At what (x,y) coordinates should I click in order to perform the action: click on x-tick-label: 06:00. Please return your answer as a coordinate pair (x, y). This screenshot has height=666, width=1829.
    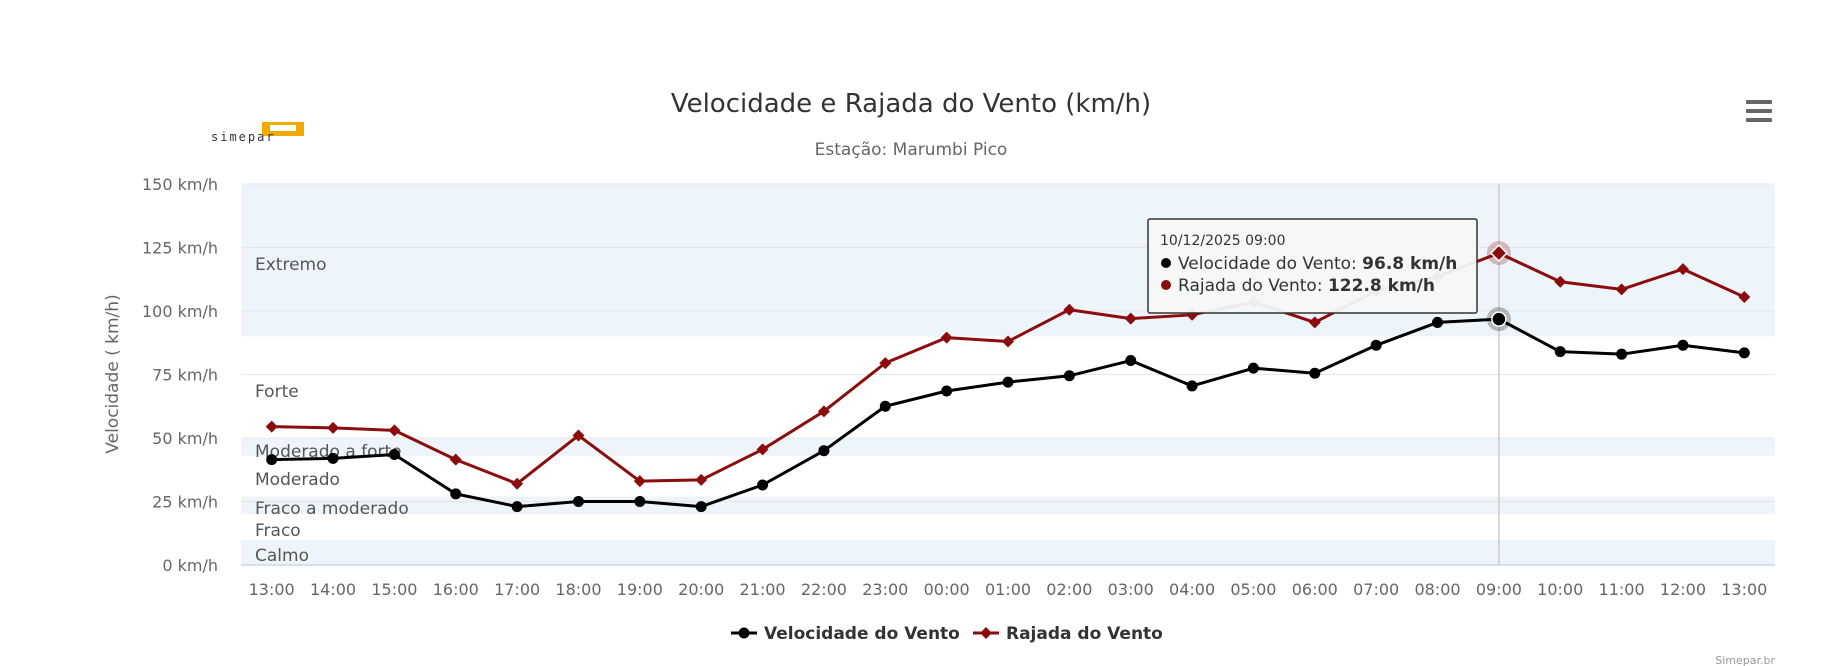
    Looking at the image, I should click on (1315, 589).